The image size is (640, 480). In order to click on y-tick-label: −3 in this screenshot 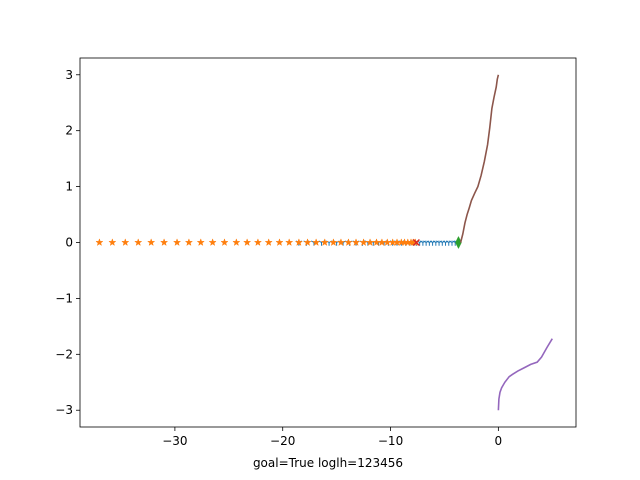, I will do `click(64, 410)`.